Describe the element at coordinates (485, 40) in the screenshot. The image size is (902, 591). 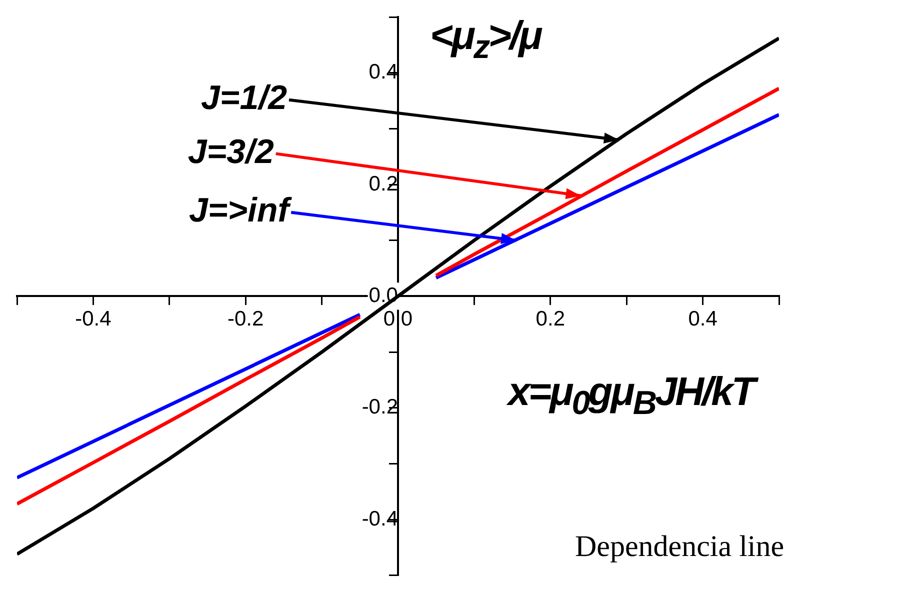
I see `y-axis-title: <μ$_{z}$>/μ` at that location.